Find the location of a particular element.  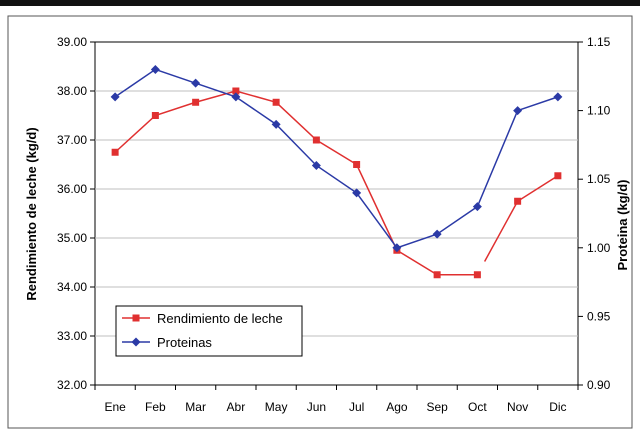

left-tick-label: 37.00 is located at coordinates (72, 140).